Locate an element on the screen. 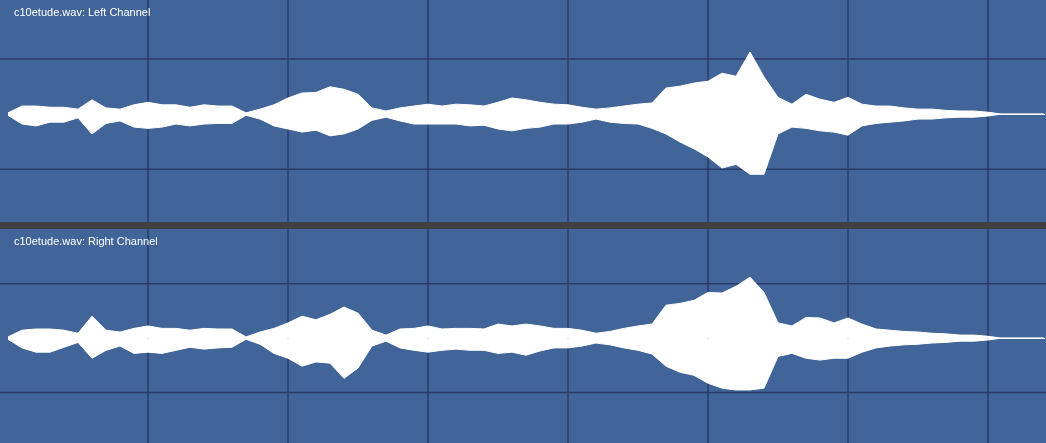  chart-title: c10etude.wav: Left Channel is located at coordinates (82, 12).